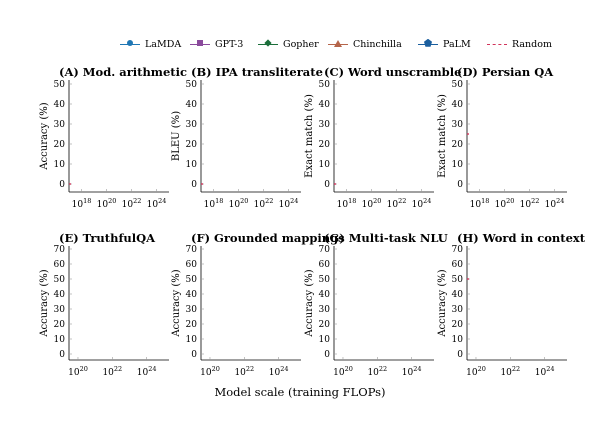 This screenshot has width=600, height=421. I want to click on panel-g-y-tick-label: 70, so click(325, 250).